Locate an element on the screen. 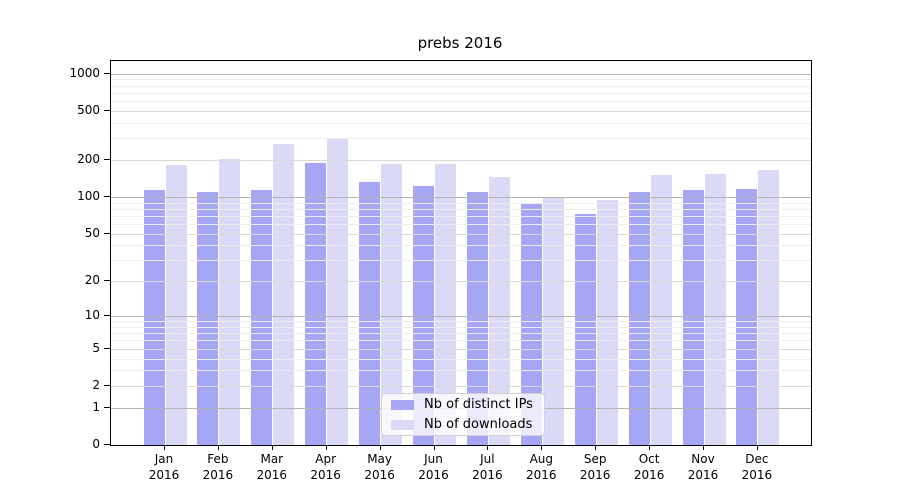 This screenshot has height=500, width=900. y-axis-tick-label: 20 is located at coordinates (92, 280).